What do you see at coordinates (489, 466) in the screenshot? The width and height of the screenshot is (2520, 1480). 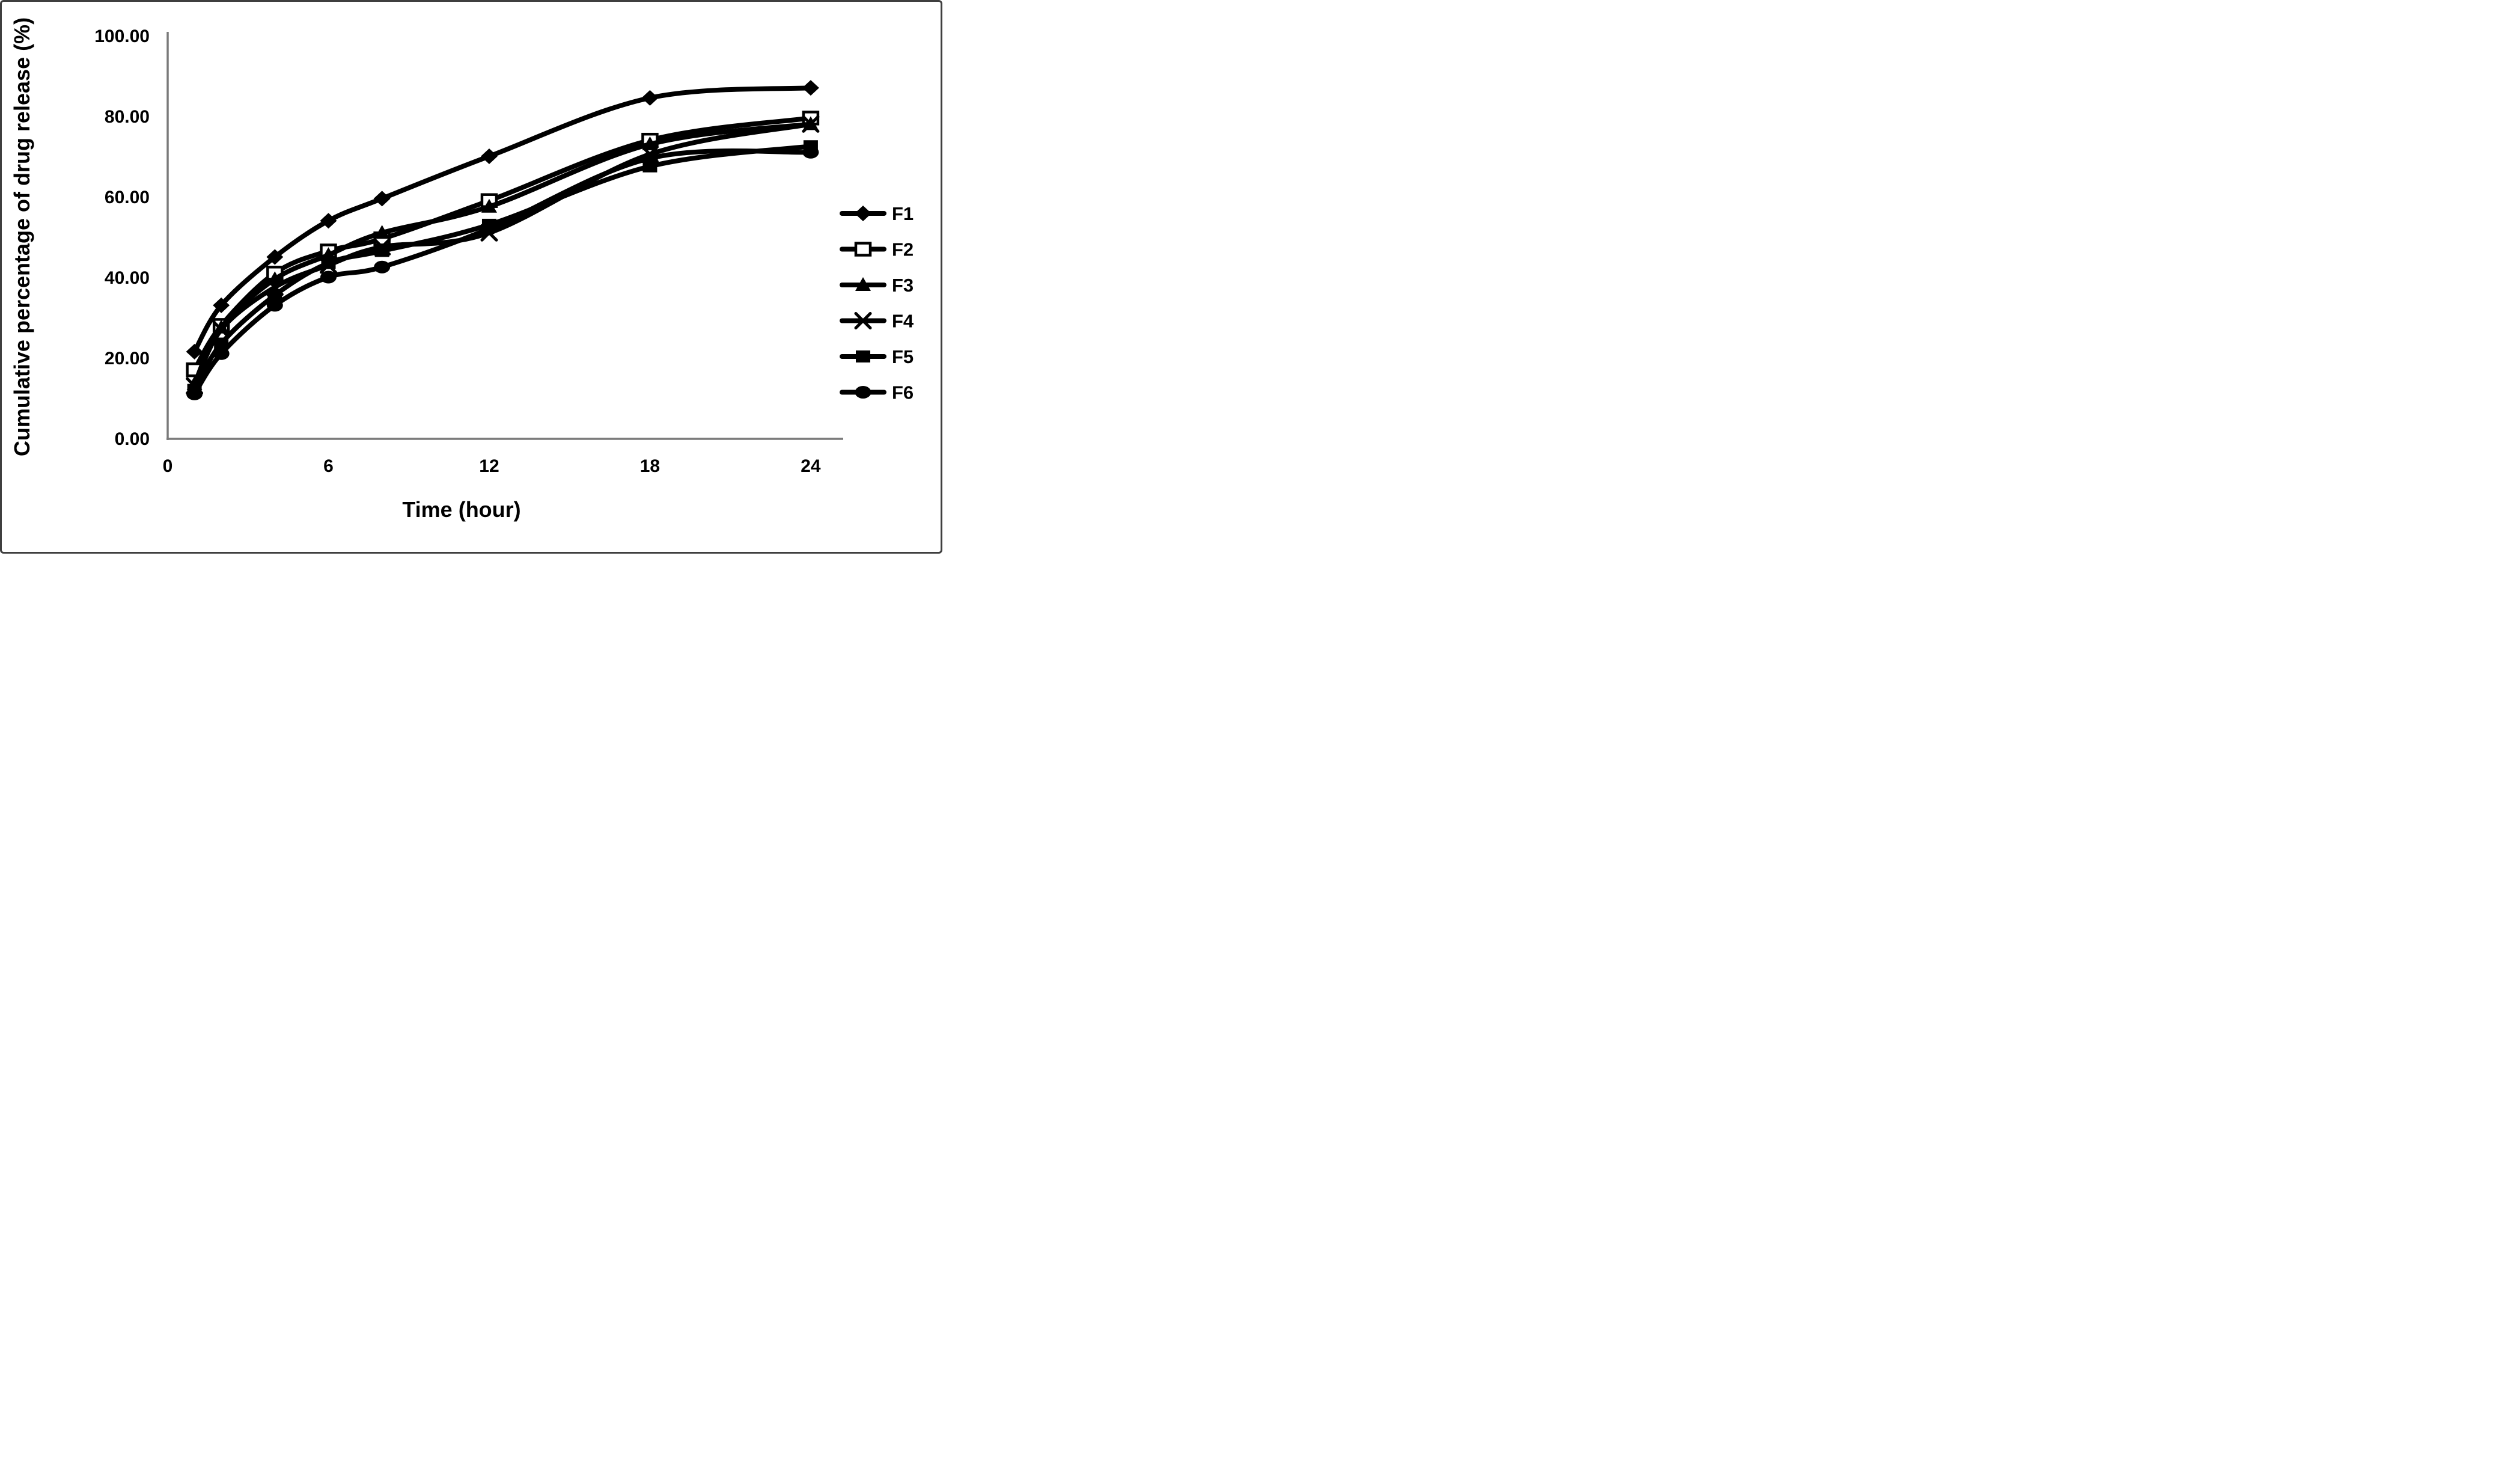 I see `x-tick-label: 12` at bounding box center [489, 466].